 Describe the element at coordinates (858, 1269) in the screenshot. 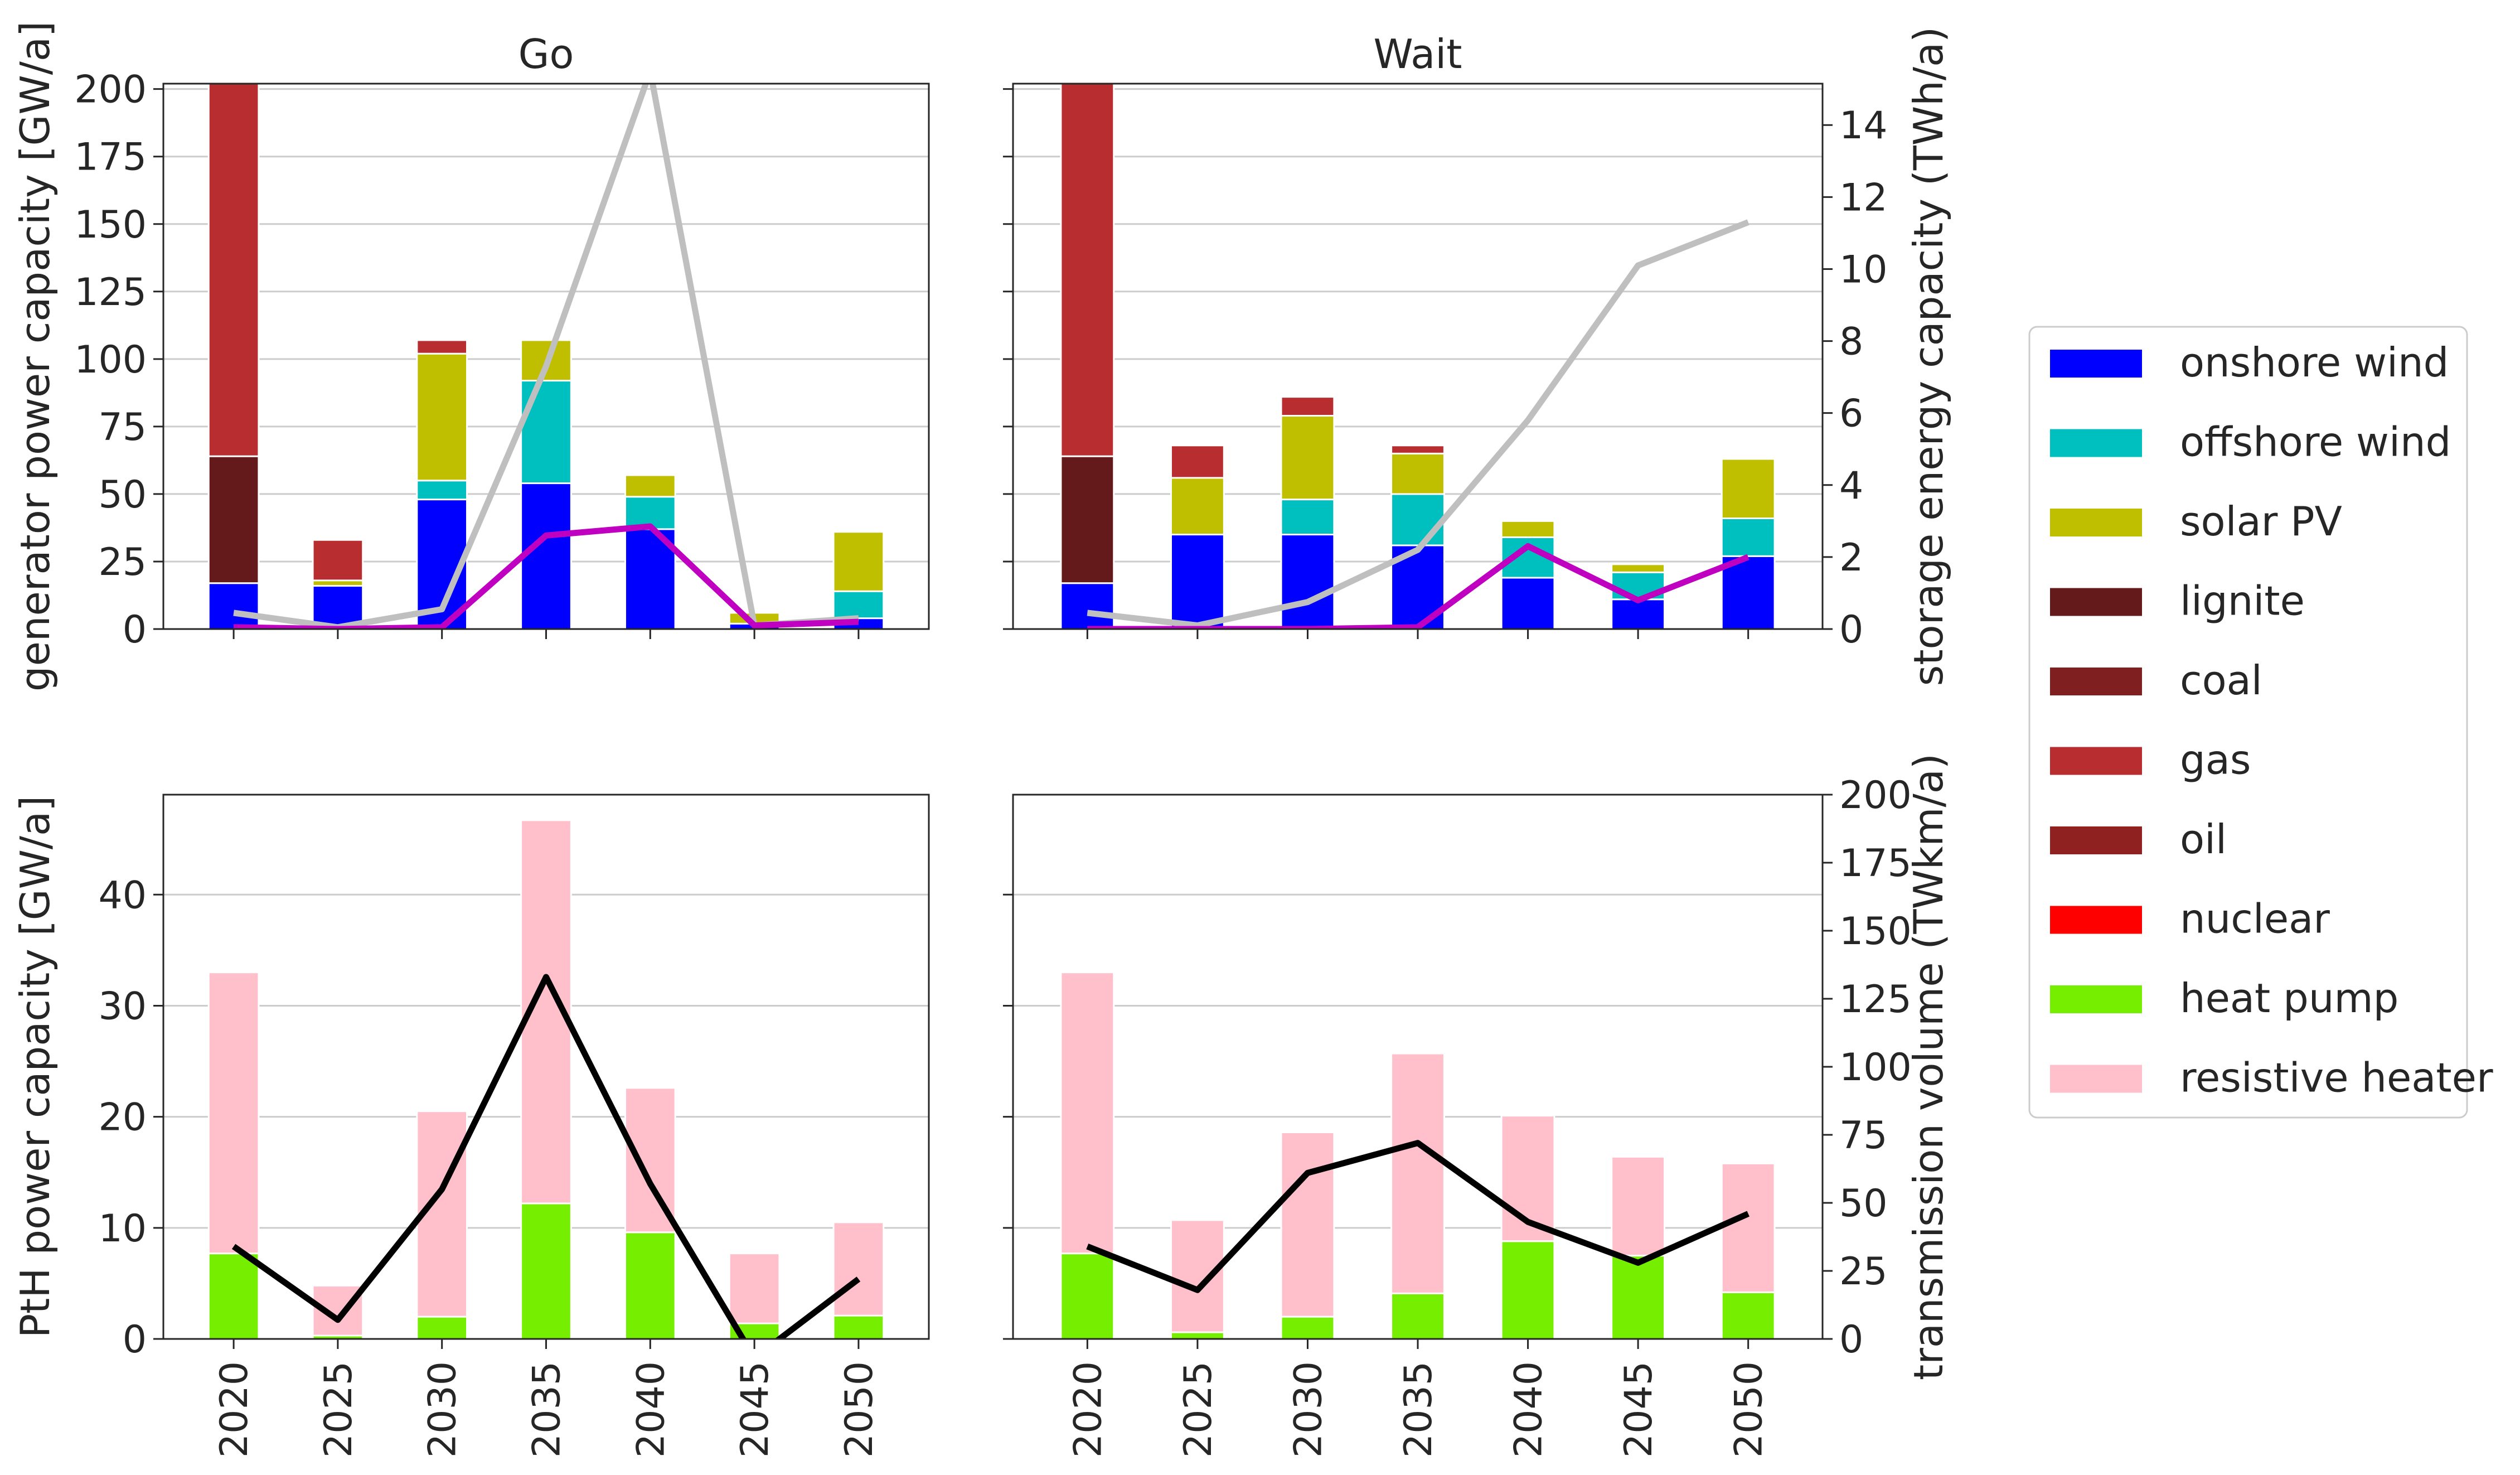

I see `bar-resistive-heater-2050` at that location.